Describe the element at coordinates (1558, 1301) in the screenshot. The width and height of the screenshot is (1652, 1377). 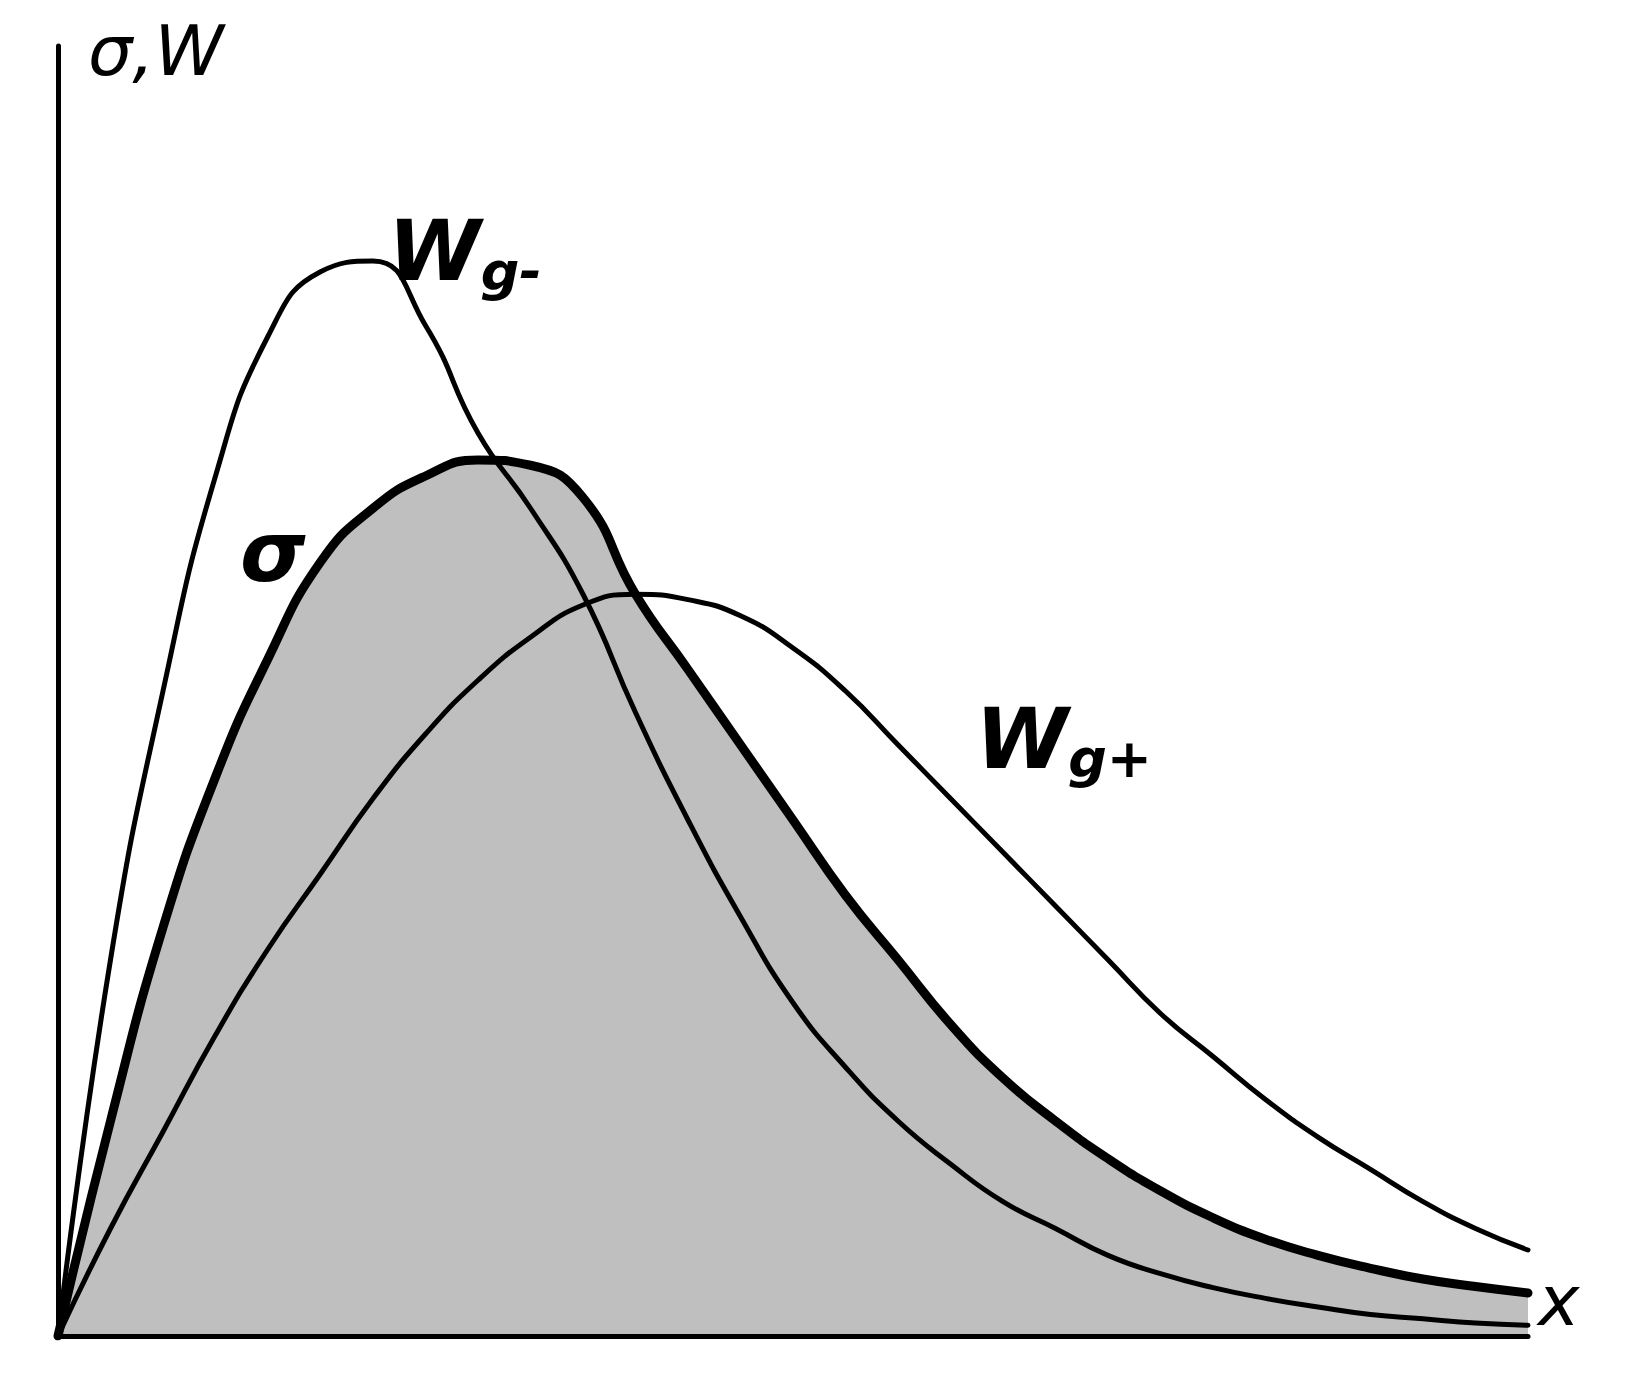
I see `x-axis-title: x` at that location.